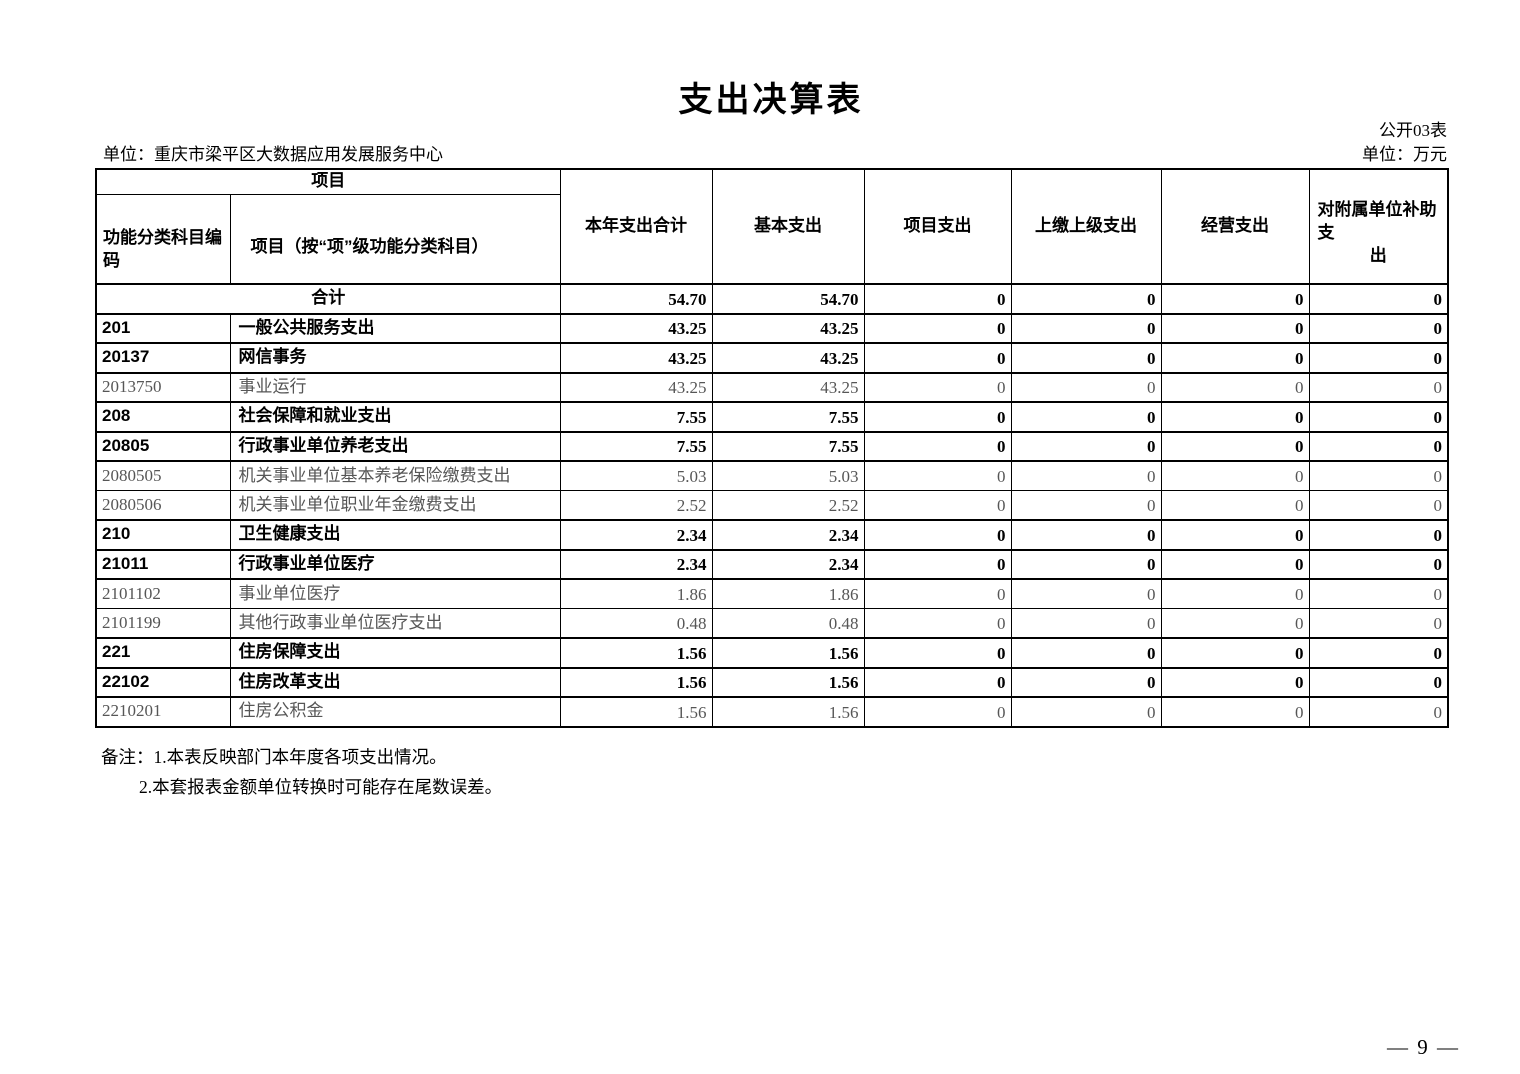 This screenshot has width=1520, height=1074. Describe the element at coordinates (1404, 154) in the screenshot. I see `unit-label: 单位：万元` at that location.